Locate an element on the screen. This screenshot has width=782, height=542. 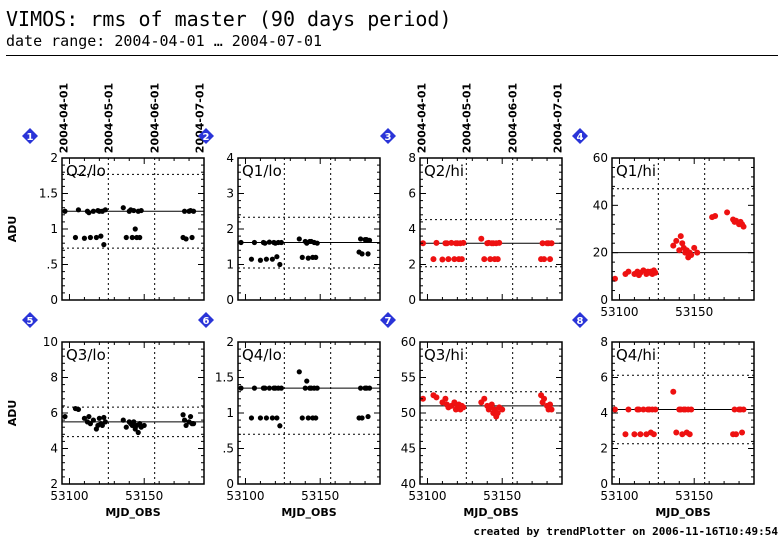
y-tick-label: 10 is located at coordinates (50, 342).